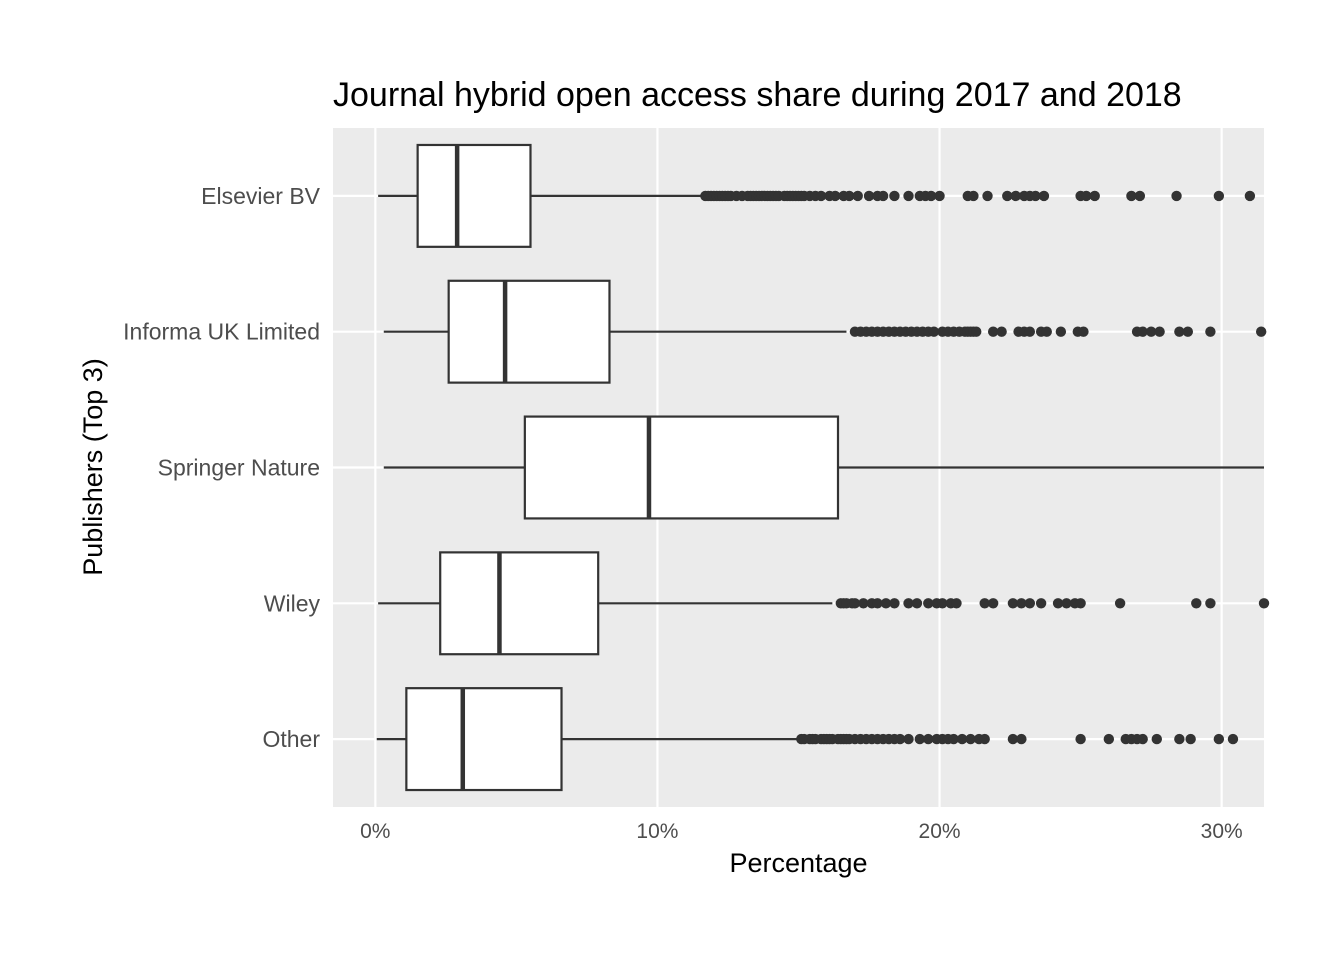 The height and width of the screenshot is (960, 1344). What do you see at coordinates (798, 863) in the screenshot?
I see `x-axis-title: Percentage` at bounding box center [798, 863].